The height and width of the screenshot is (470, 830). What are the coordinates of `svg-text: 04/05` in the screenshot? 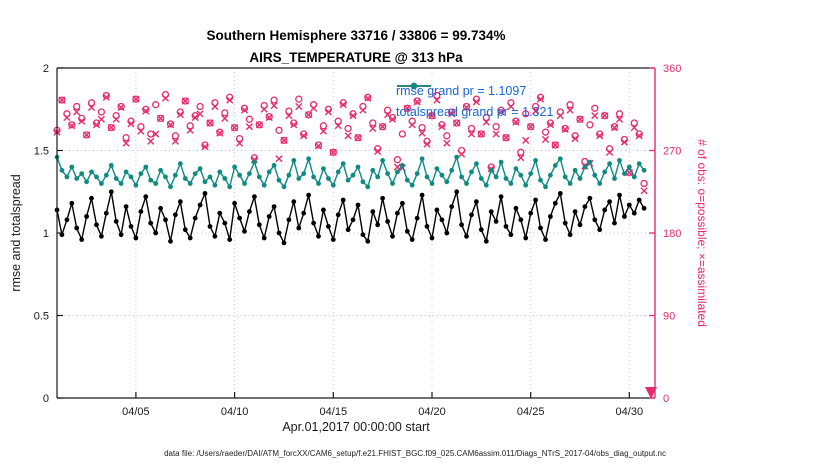 It's located at (136, 412).